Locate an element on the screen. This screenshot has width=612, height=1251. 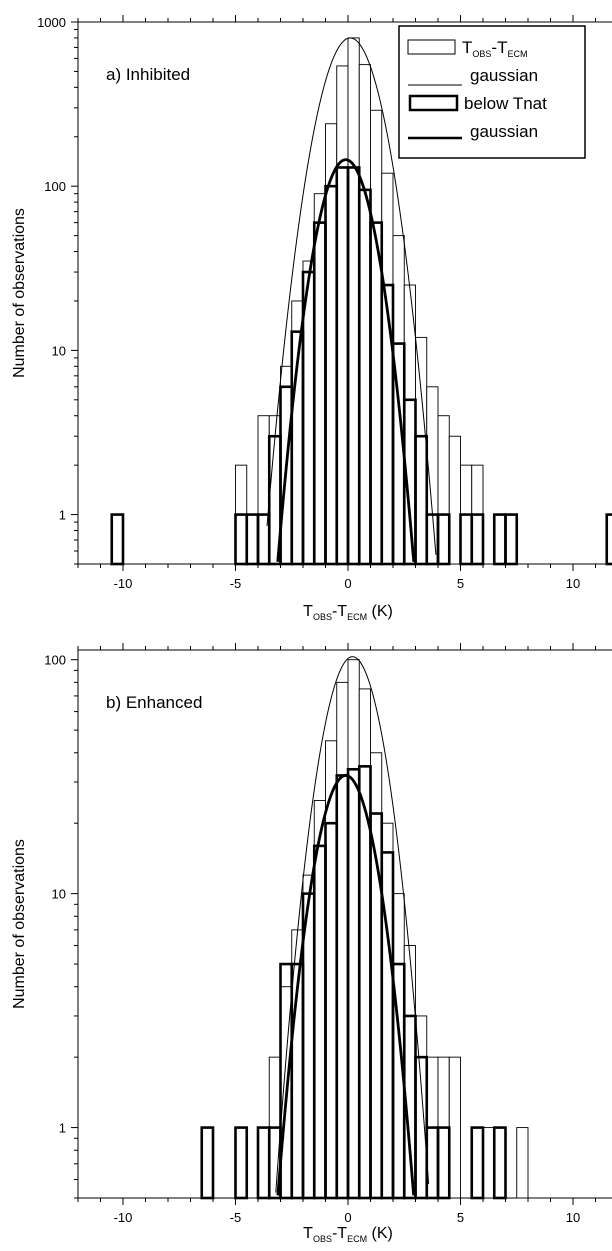
legend-label-dash: -T is located at coordinates (499, 47).